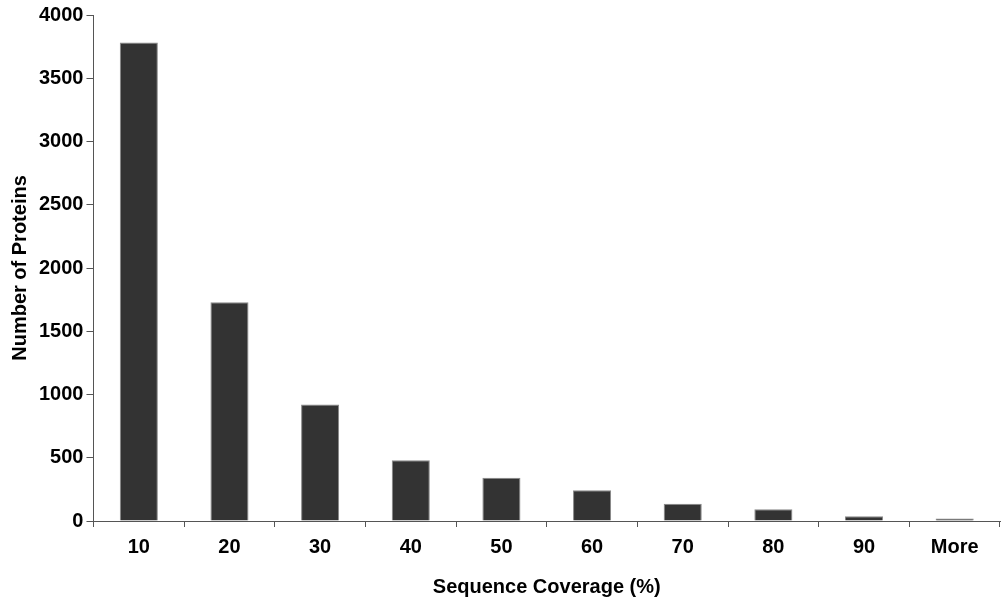  I want to click on y-tick-label: 1000, so click(61, 393).